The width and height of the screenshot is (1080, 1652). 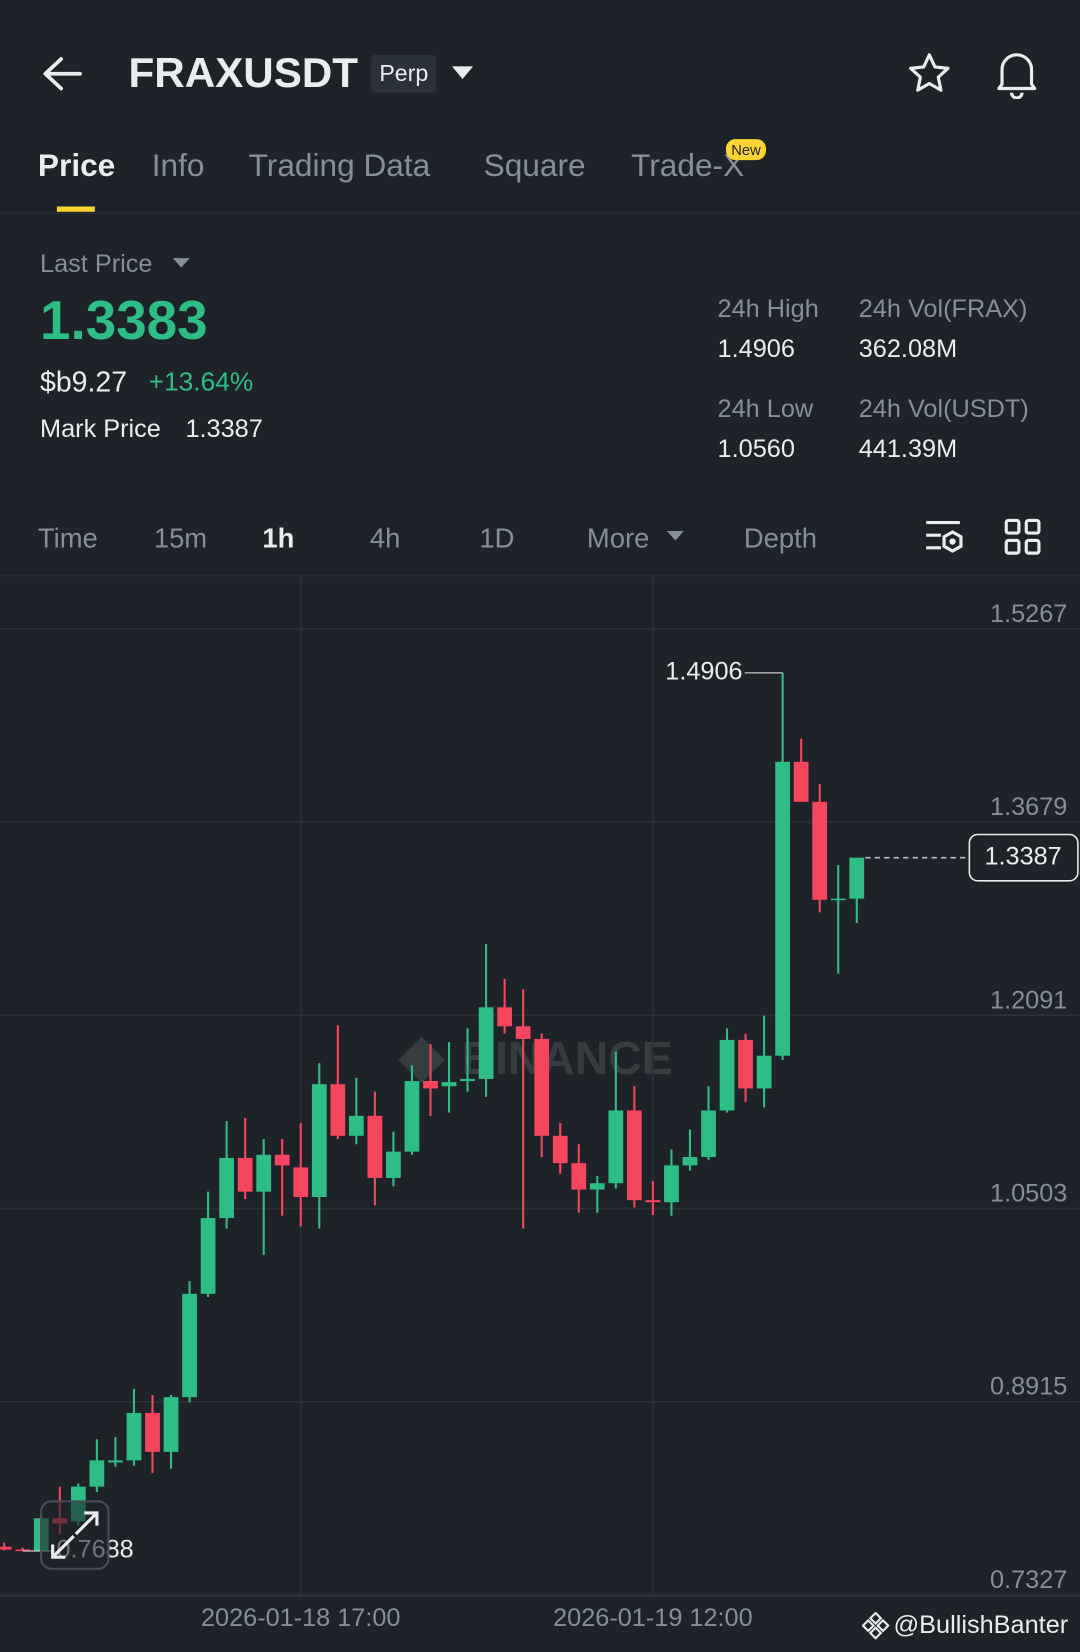 What do you see at coordinates (1028, 1000) in the screenshot?
I see `y-tick-label: 1.2091` at bounding box center [1028, 1000].